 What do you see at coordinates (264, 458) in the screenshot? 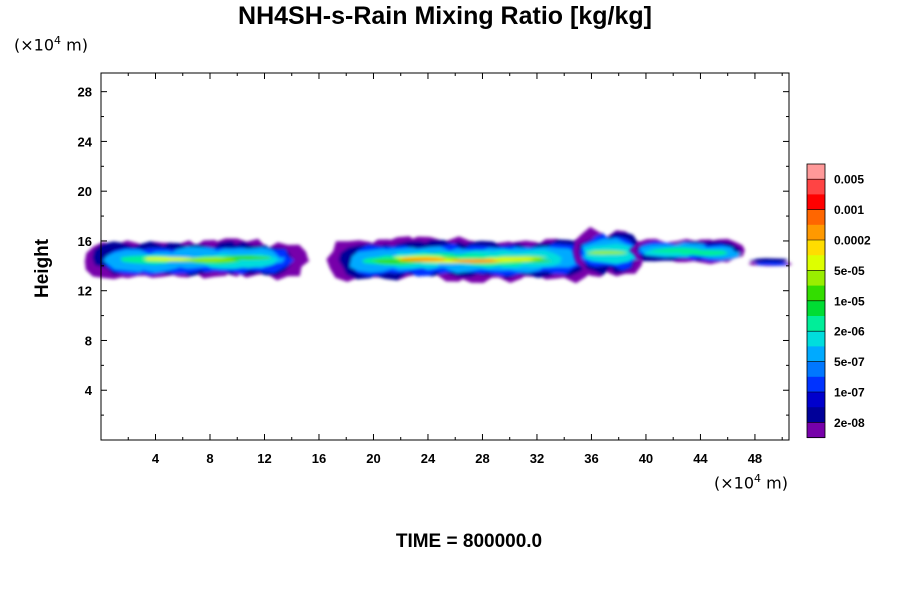
I see `x-tick-label: 12` at bounding box center [264, 458].